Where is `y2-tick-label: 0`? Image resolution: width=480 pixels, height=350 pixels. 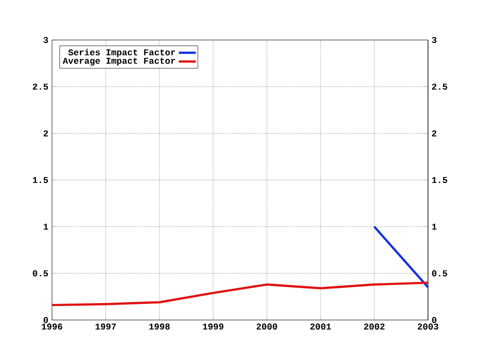 y2-tick-label: 0 is located at coordinates (434, 320).